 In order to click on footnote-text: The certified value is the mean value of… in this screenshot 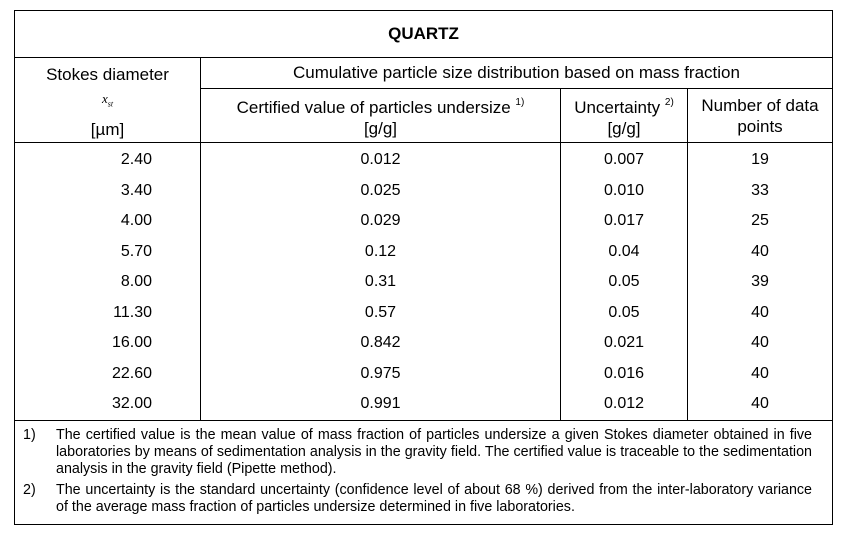, I will do `click(434, 451)`.